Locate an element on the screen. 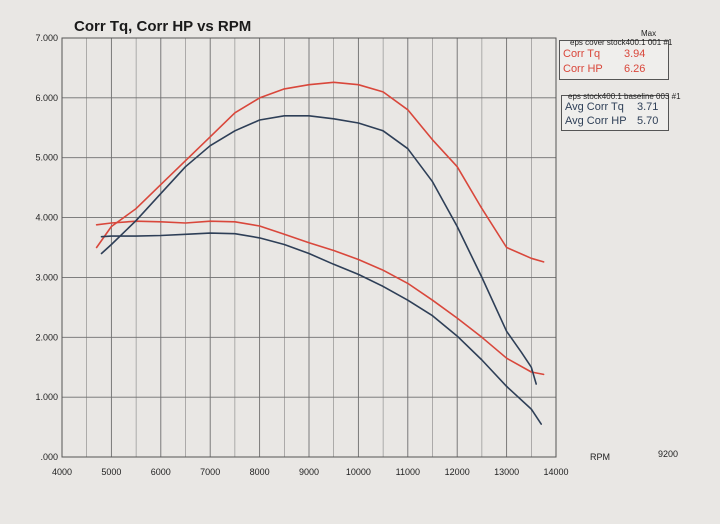 This screenshot has width=720, height=524. x-tick-label: 9000 is located at coordinates (309, 472).